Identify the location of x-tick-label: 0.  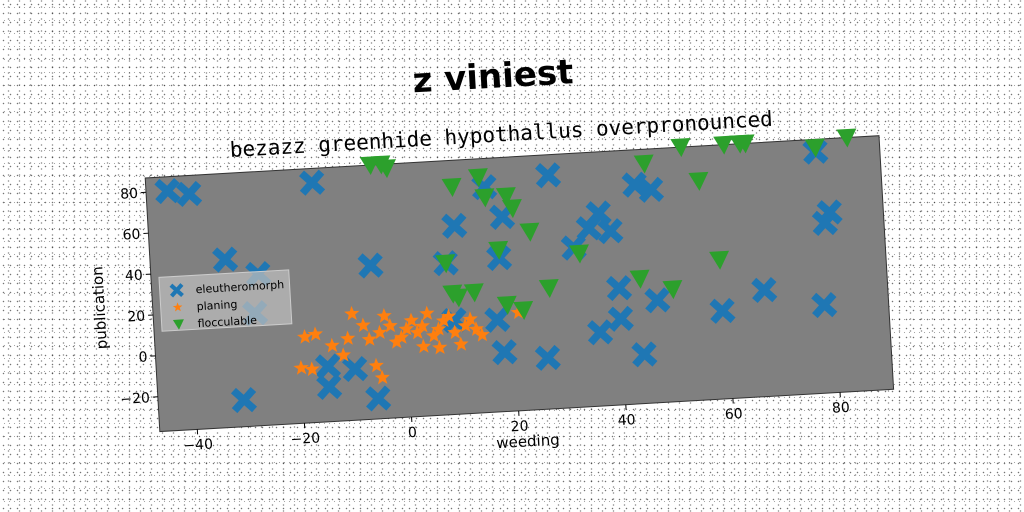
(413, 433).